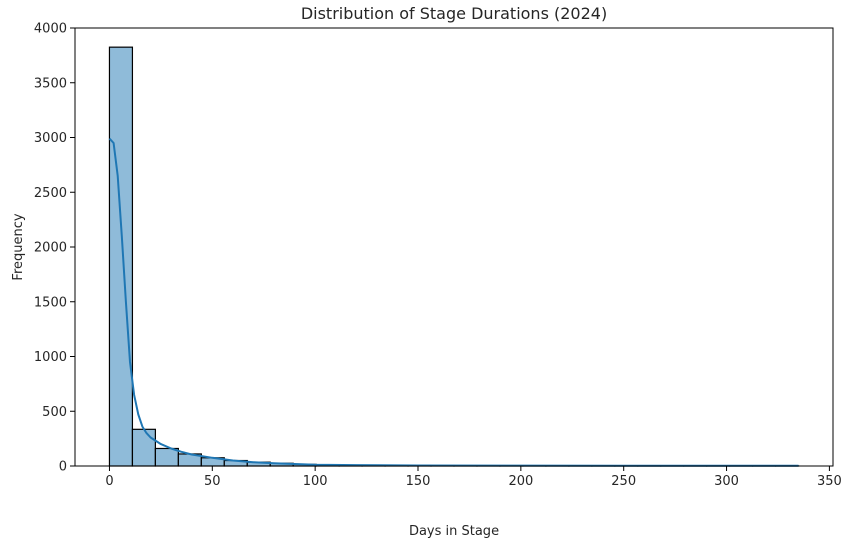  I want to click on x-tick-label: 100, so click(315, 481).